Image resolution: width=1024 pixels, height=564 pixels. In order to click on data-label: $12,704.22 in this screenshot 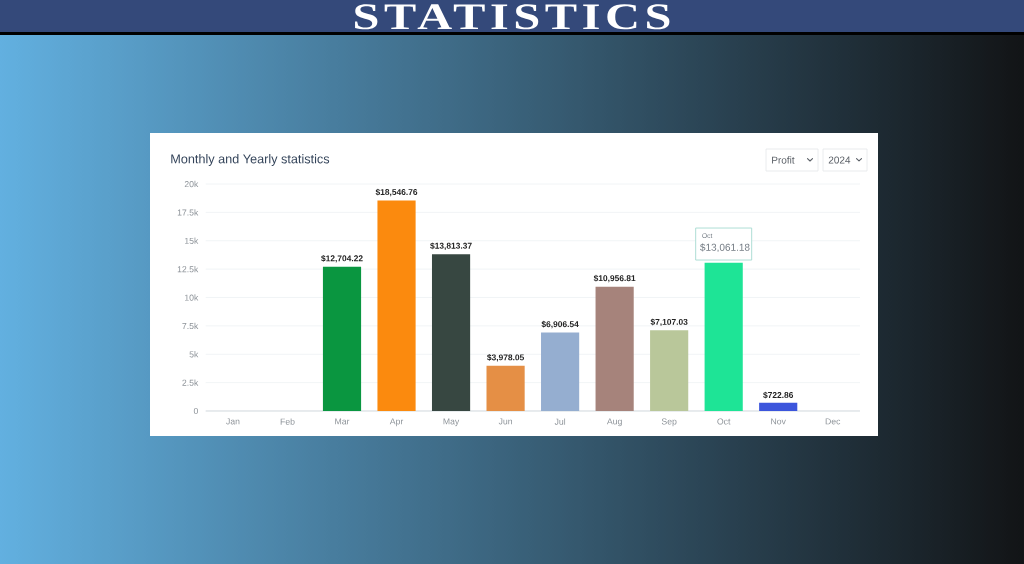, I will do `click(342, 259)`.